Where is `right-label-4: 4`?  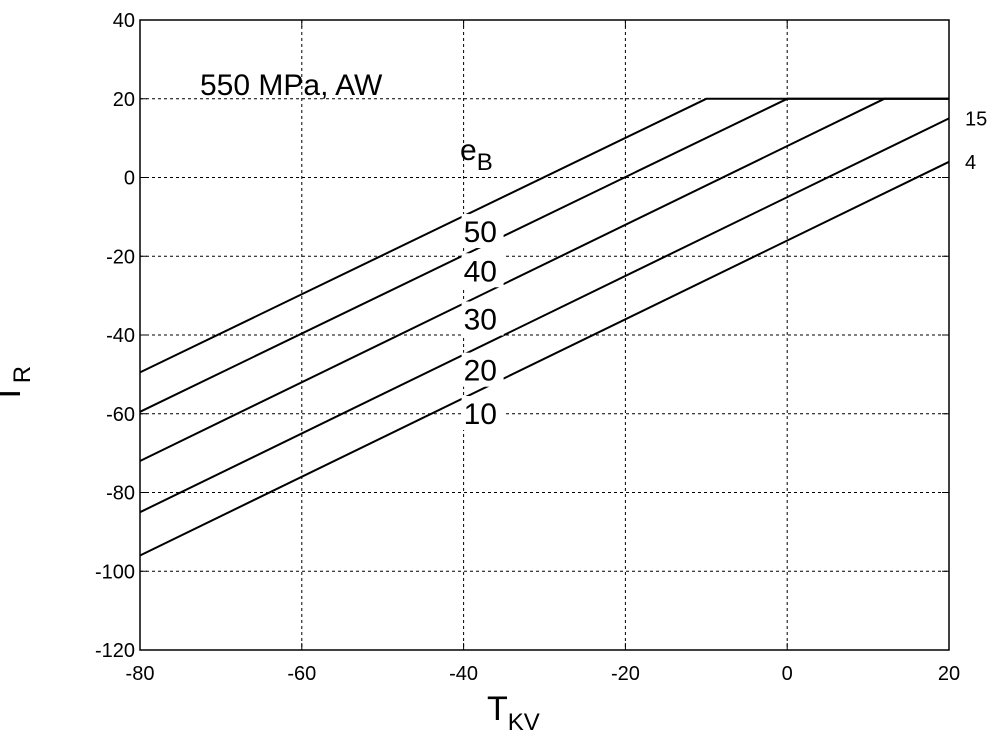
right-label-4: 4 is located at coordinates (970, 163).